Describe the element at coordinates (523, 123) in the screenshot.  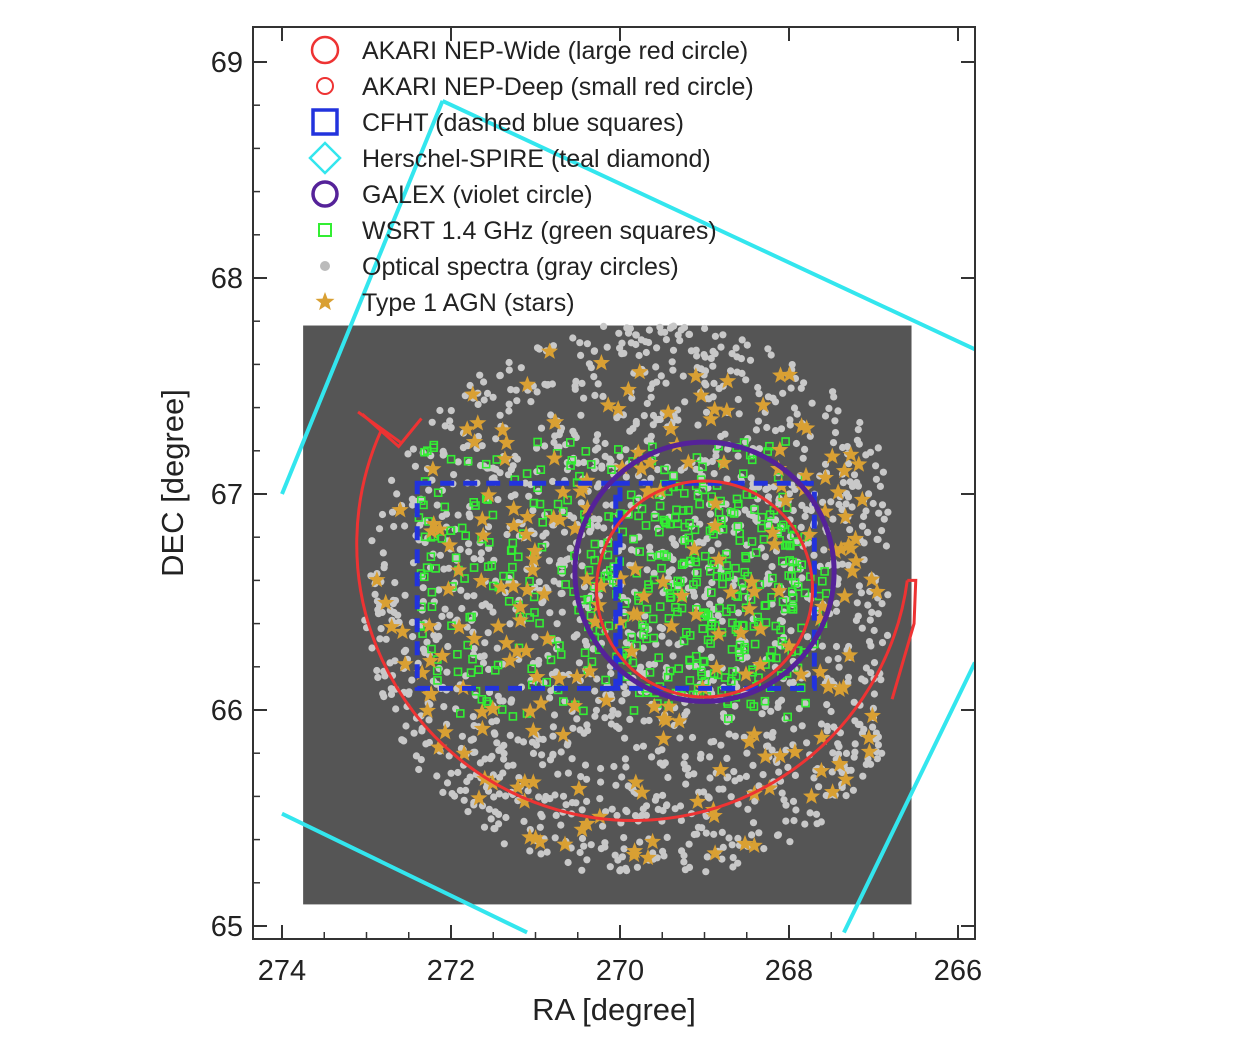
I see `legend-label: CFHT (dashed blue squares)` at that location.